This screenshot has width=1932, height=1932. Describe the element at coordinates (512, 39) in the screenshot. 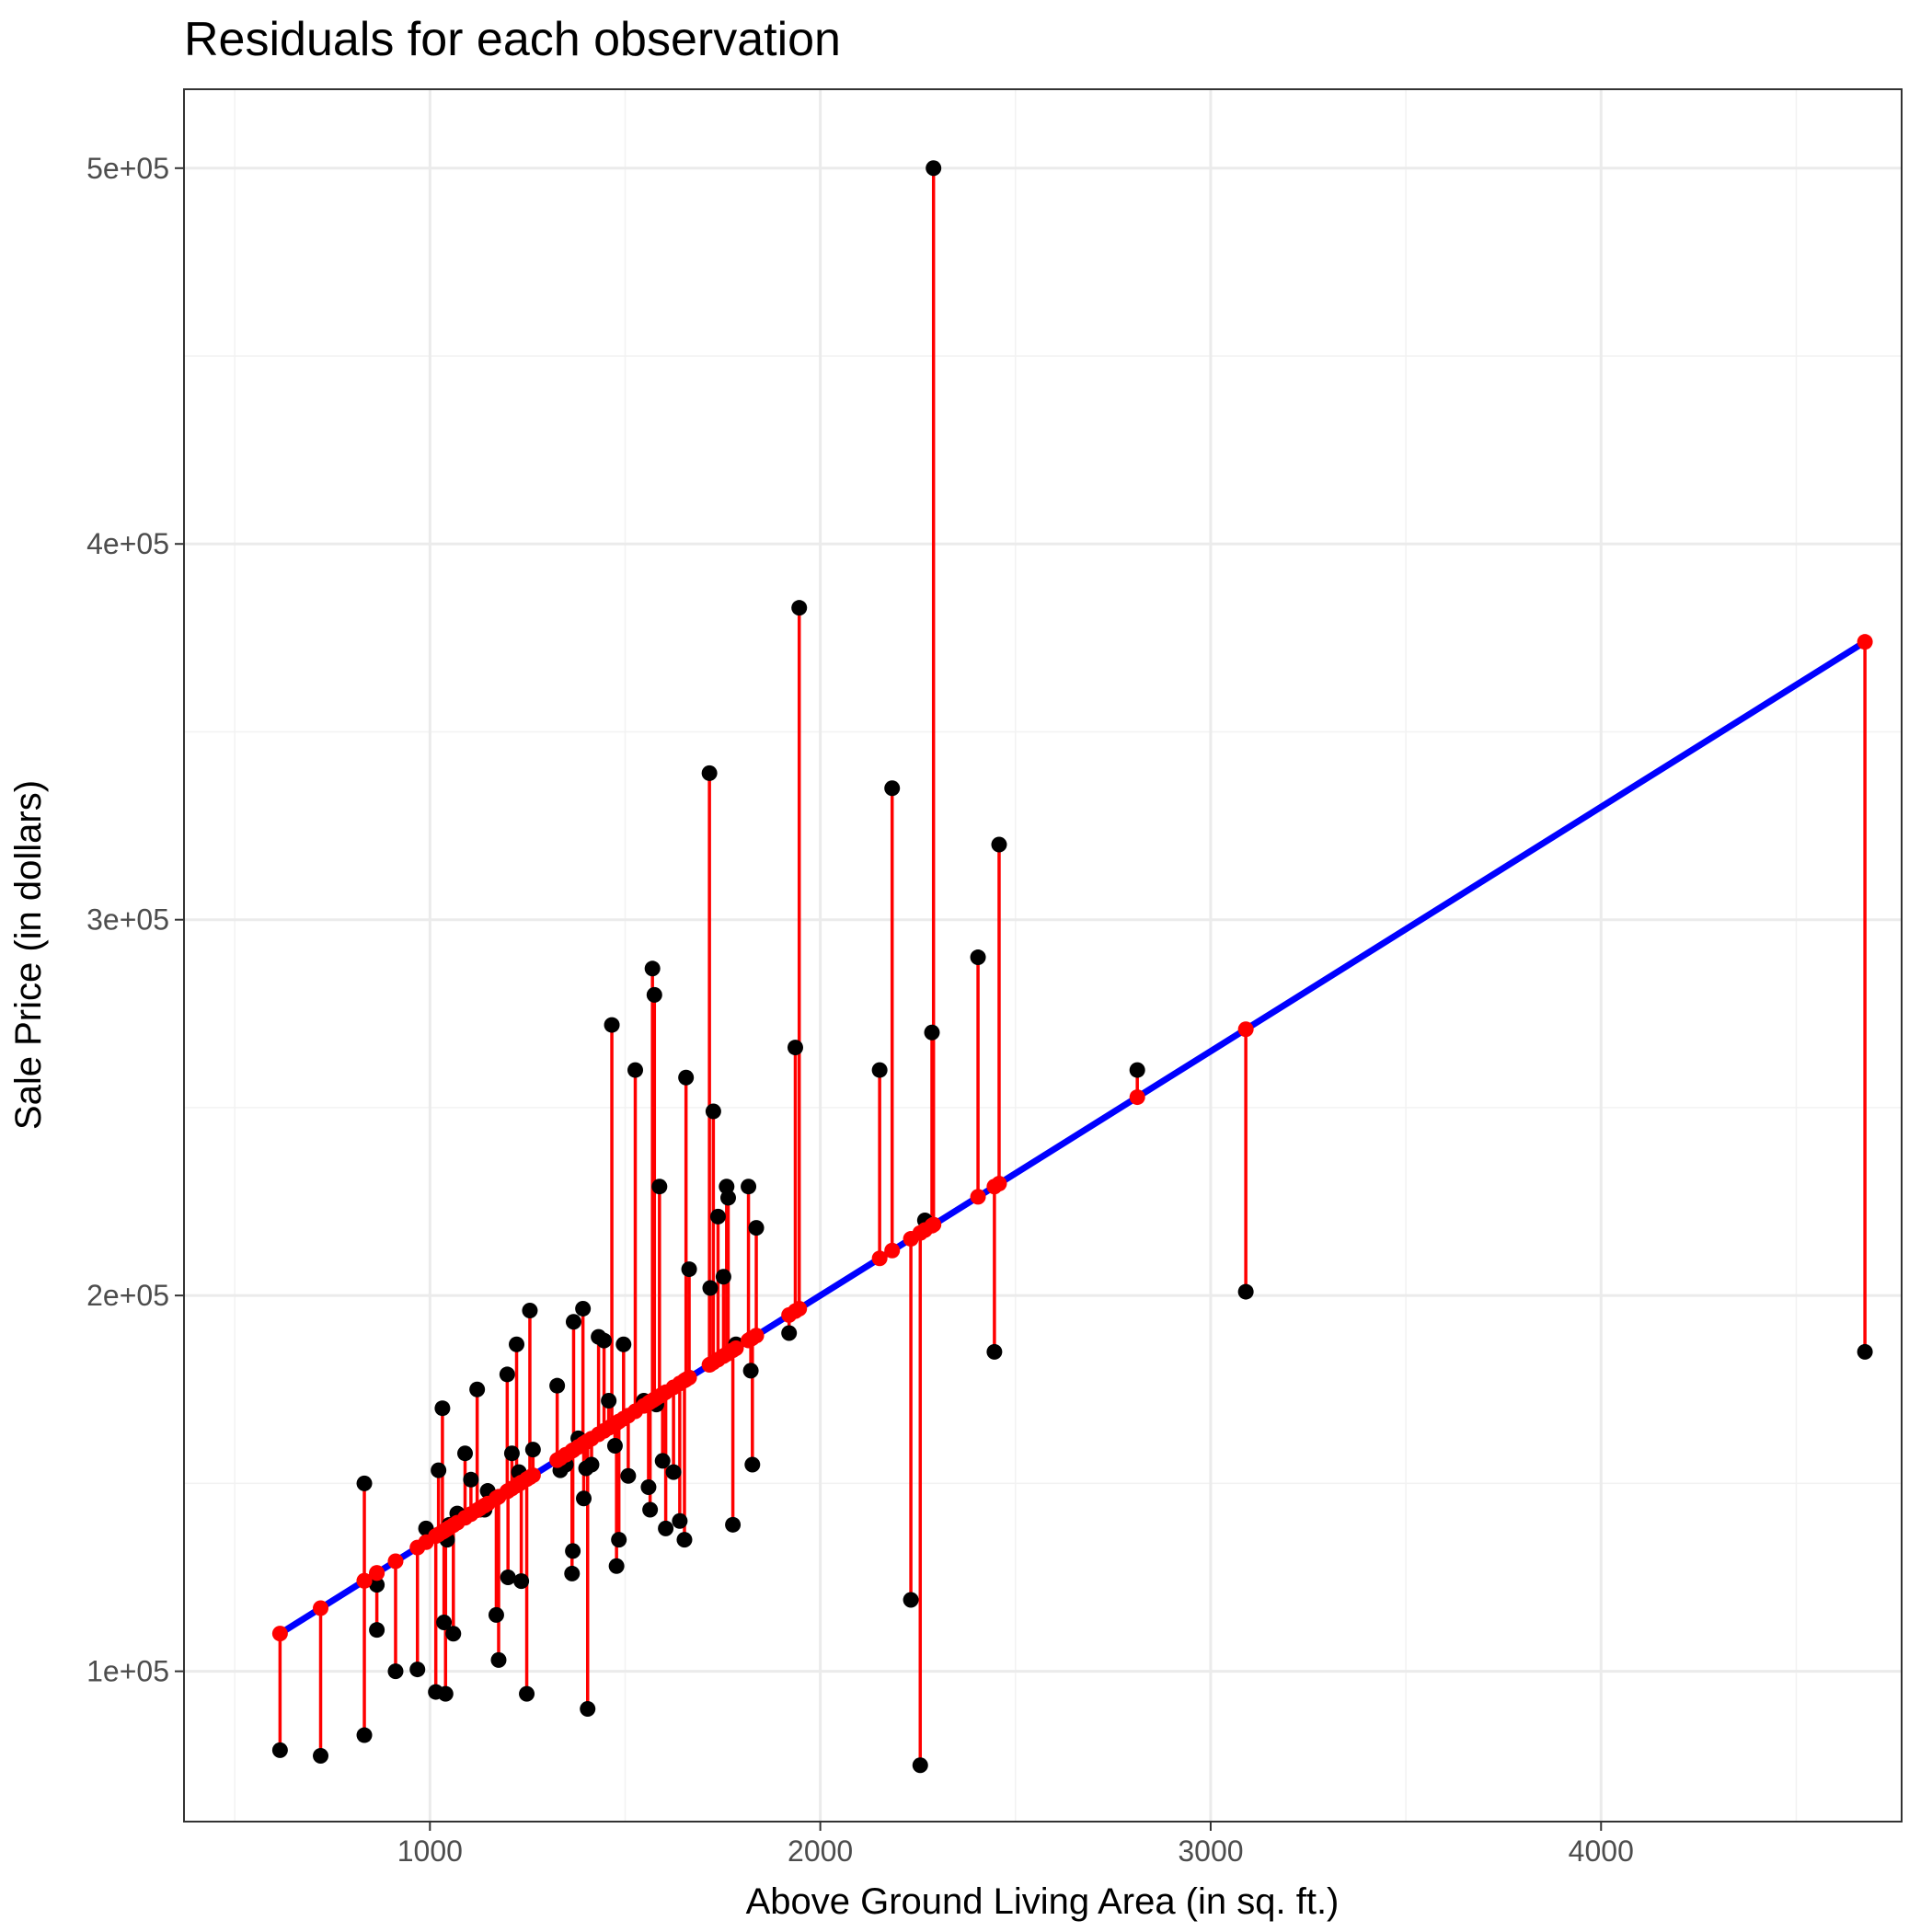

I see `chart-title: Residuals for each observation` at that location.